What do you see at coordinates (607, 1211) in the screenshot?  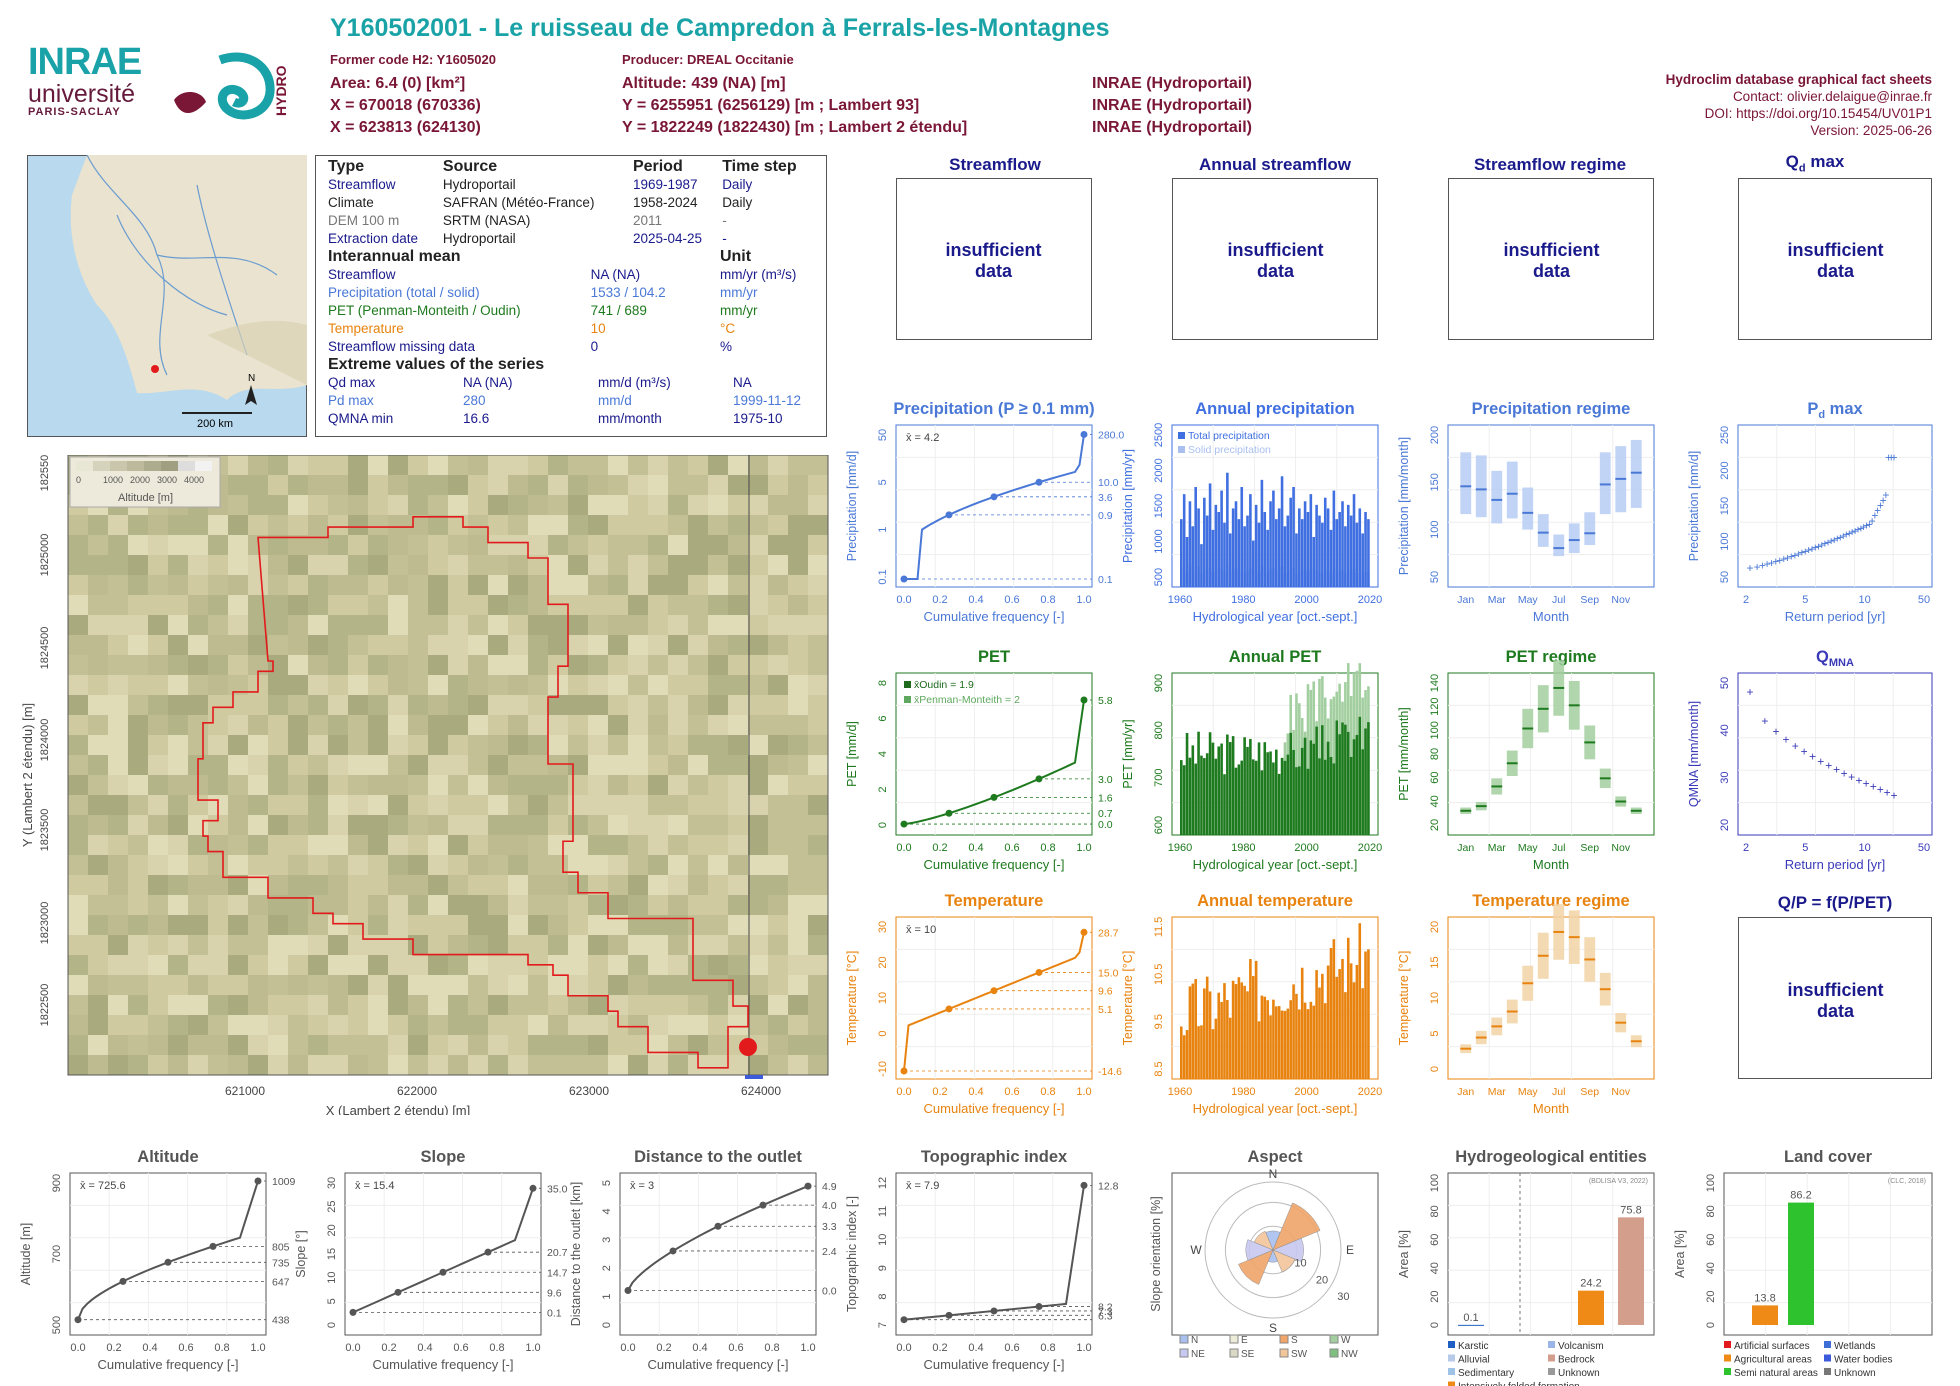 I see `y-tick: 4` at bounding box center [607, 1211].